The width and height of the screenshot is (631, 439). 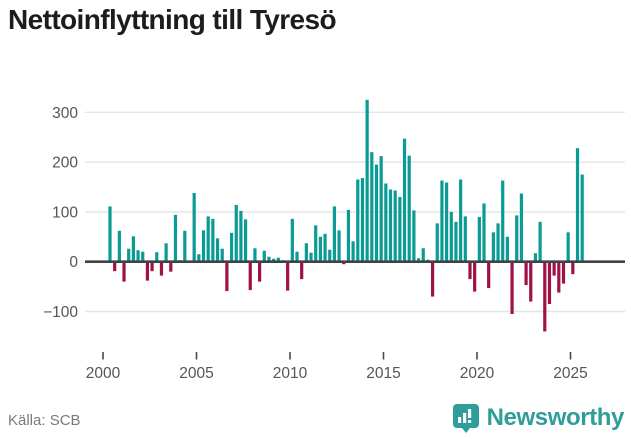 I want to click on y-axis-label: −100, so click(x=60, y=312).